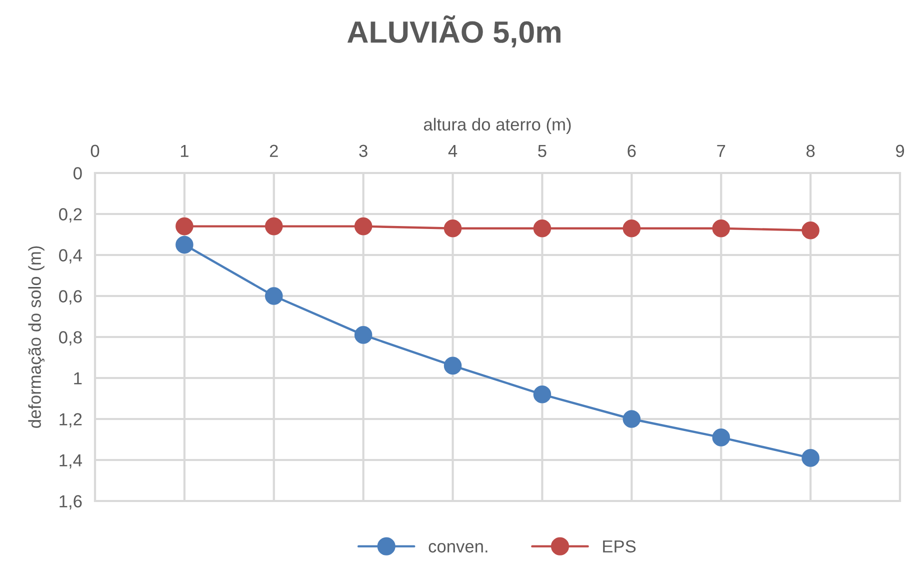 The image size is (909, 564). Describe the element at coordinates (453, 150) in the screenshot. I see `x-tick-label: 4` at that location.